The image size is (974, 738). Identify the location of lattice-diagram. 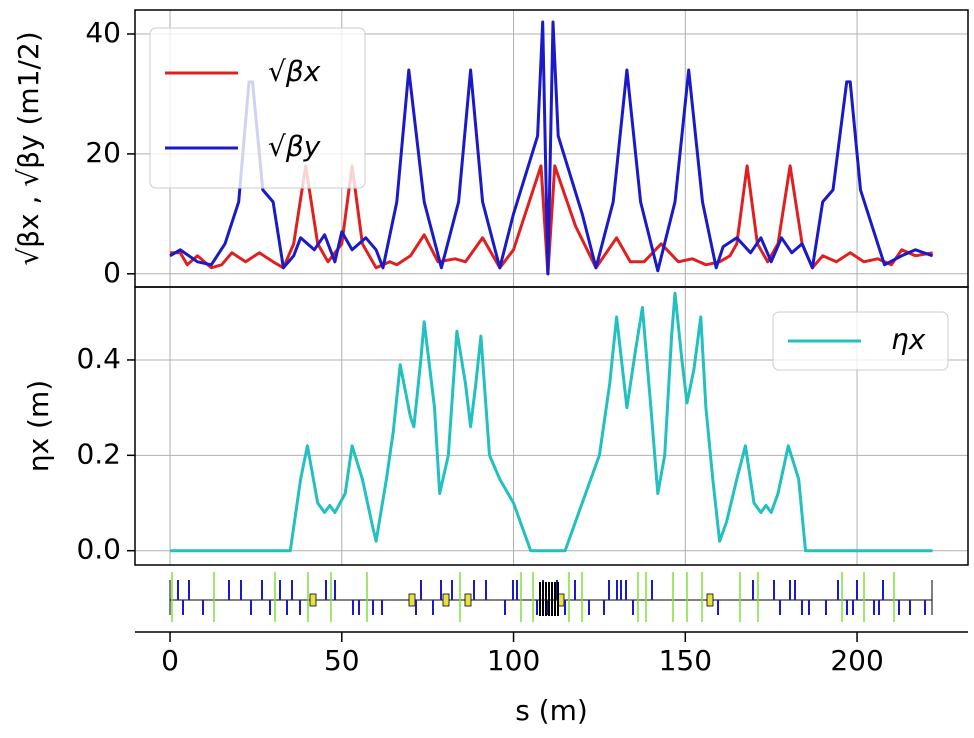
(551, 597).